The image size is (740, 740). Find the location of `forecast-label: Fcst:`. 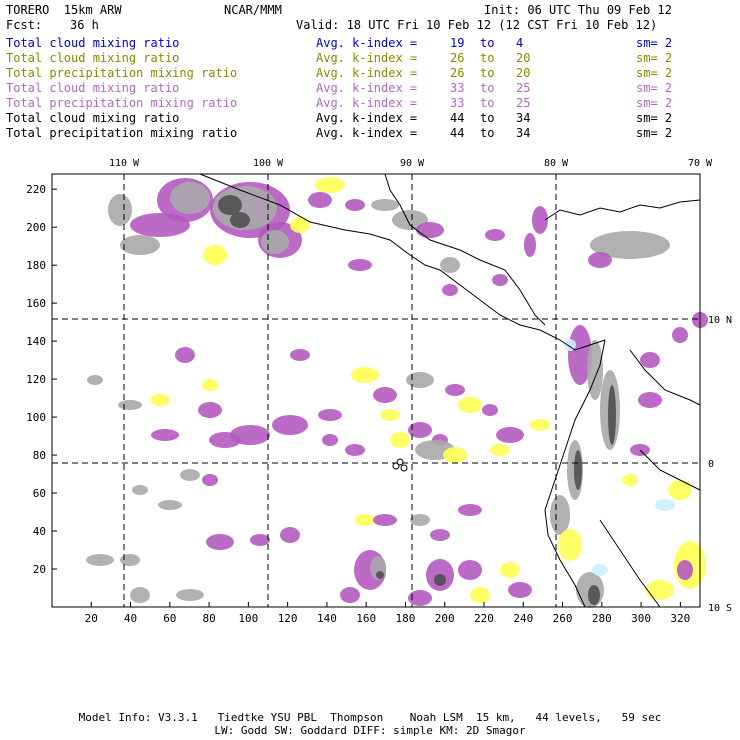

forecast-label: Fcst: is located at coordinates (24, 25).